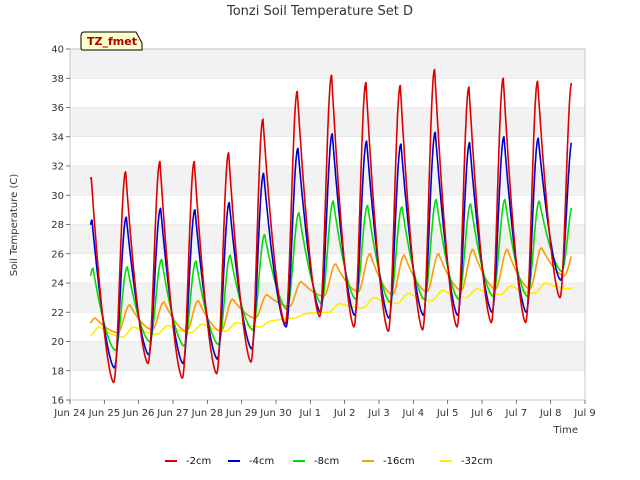 The height and width of the screenshot is (480, 640). Describe the element at coordinates (57, 254) in the screenshot. I see `y-tick-label: 26` at that location.